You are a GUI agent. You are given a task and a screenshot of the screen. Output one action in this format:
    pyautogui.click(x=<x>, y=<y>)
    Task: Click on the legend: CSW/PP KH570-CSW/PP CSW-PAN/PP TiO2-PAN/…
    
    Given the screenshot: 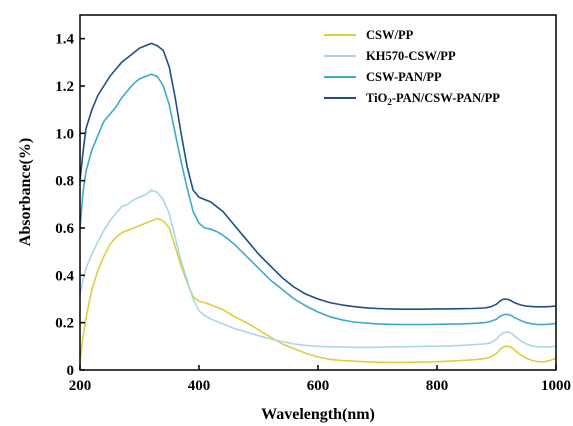 What is the action you would take?
    pyautogui.click(x=412, y=67)
    